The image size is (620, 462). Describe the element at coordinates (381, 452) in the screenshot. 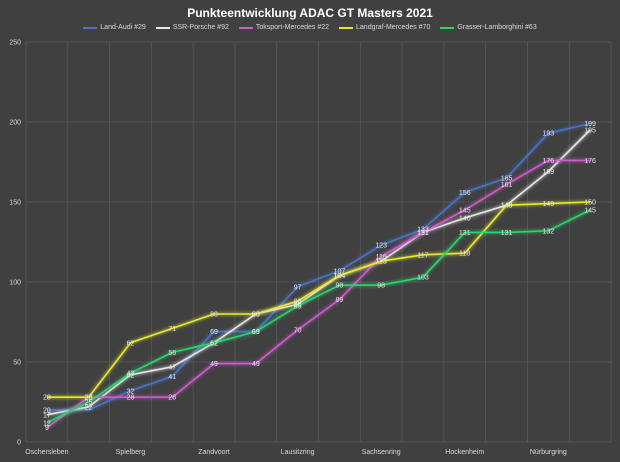

I see `x-tick-label: Sachsenring` at that location.